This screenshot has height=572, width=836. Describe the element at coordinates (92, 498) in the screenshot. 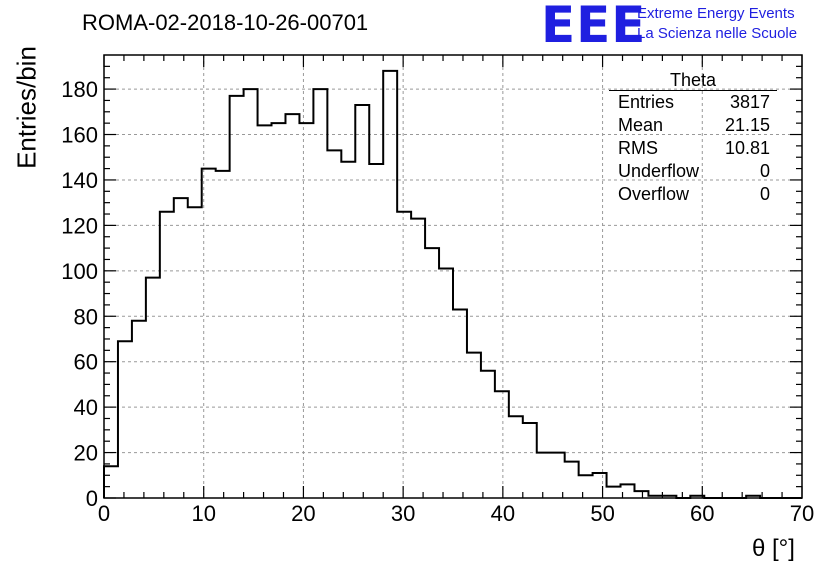

I see `y-tick-label: 0` at that location.